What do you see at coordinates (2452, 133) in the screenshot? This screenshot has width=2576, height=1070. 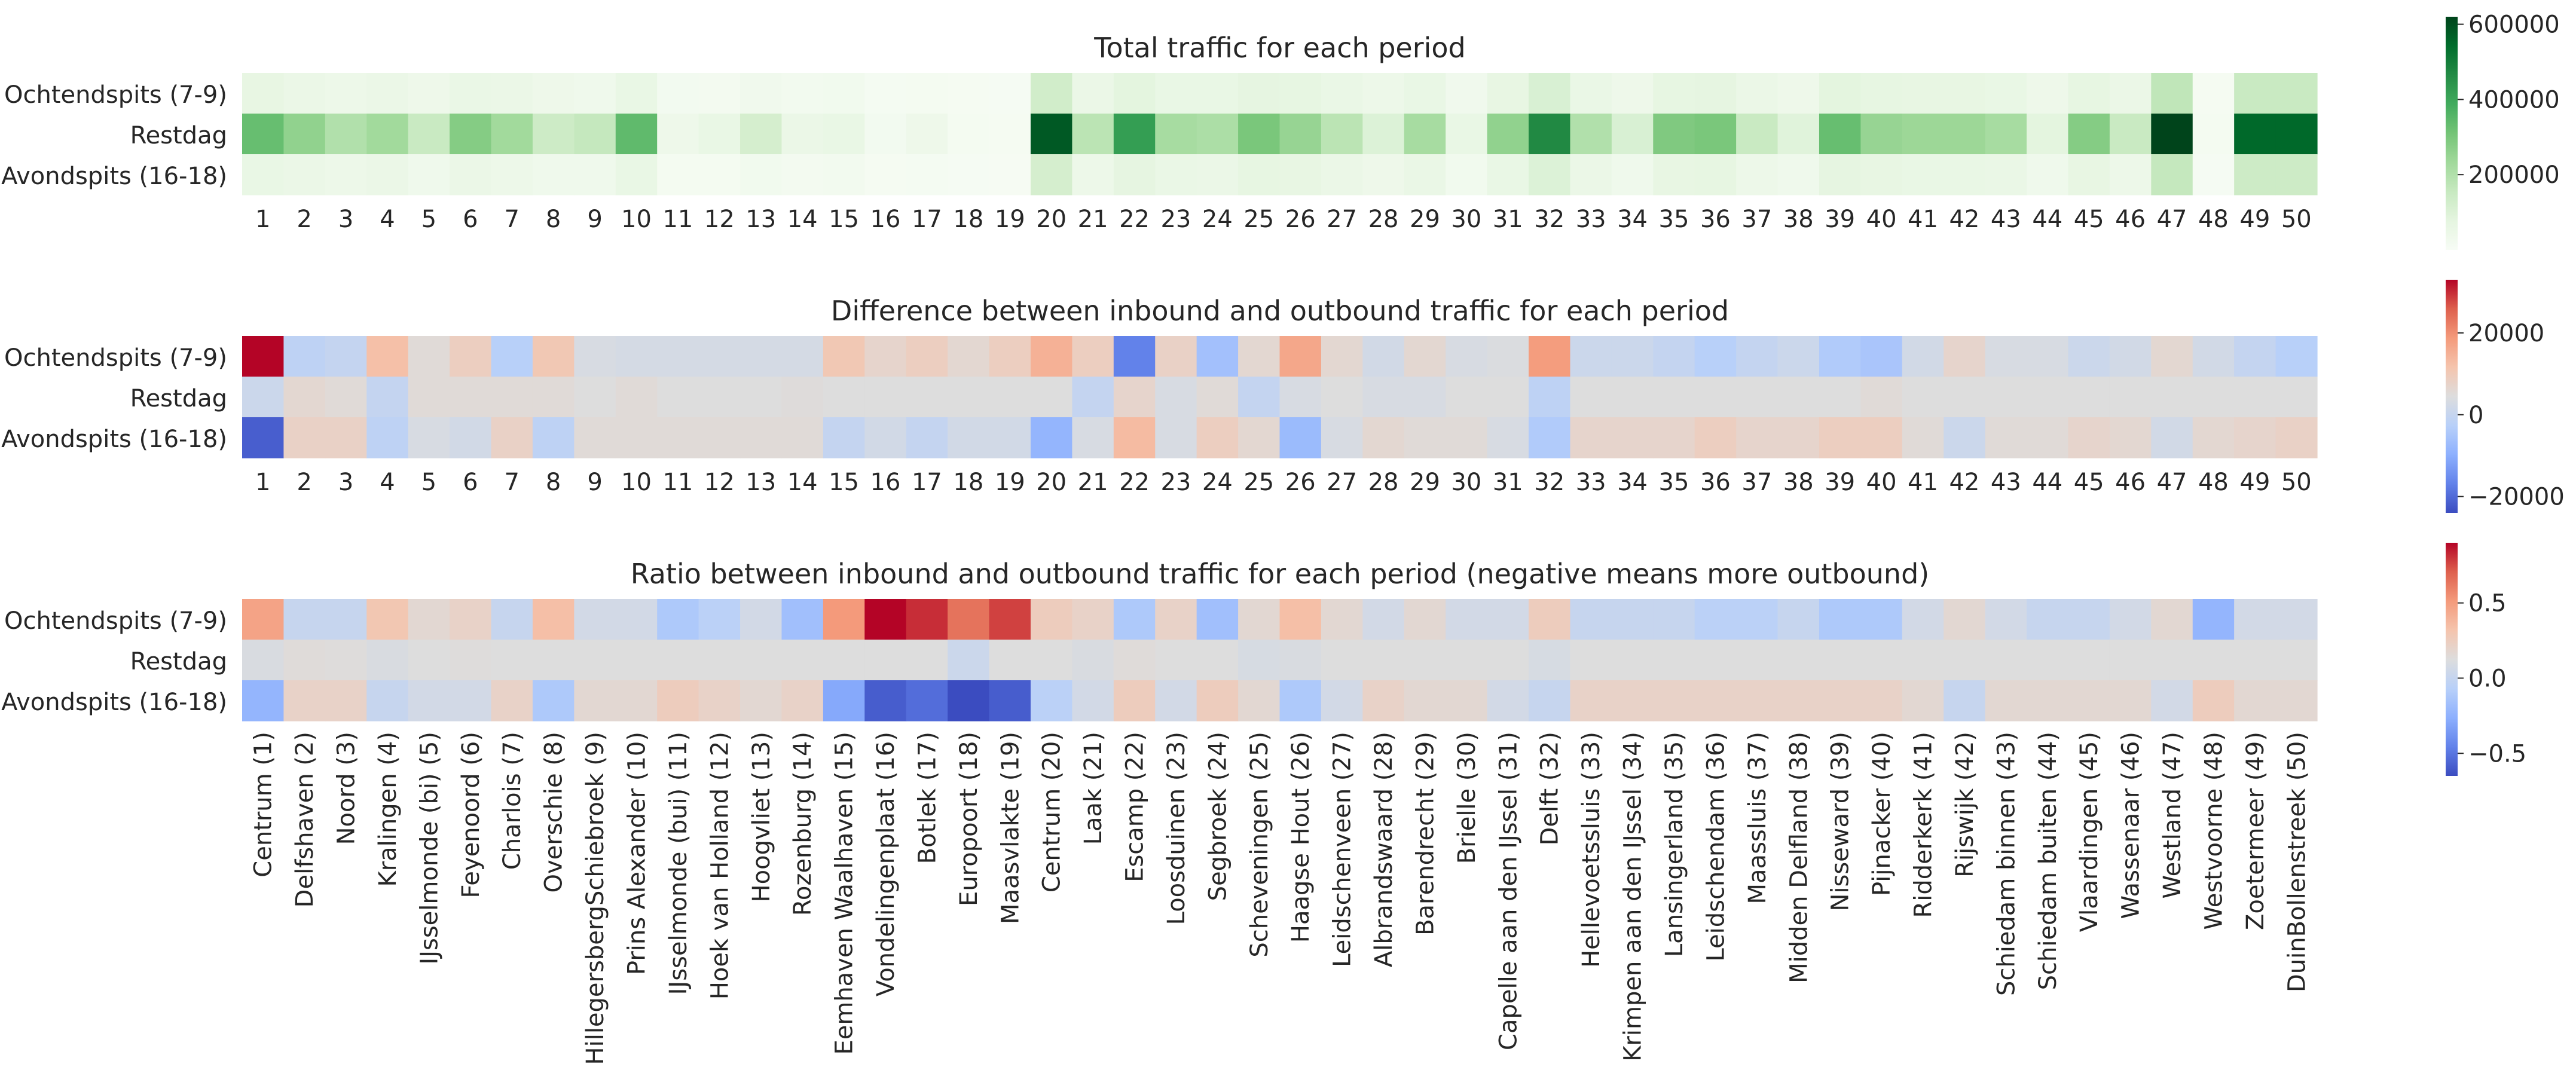 I see `panel-1-colorbar` at bounding box center [2452, 133].